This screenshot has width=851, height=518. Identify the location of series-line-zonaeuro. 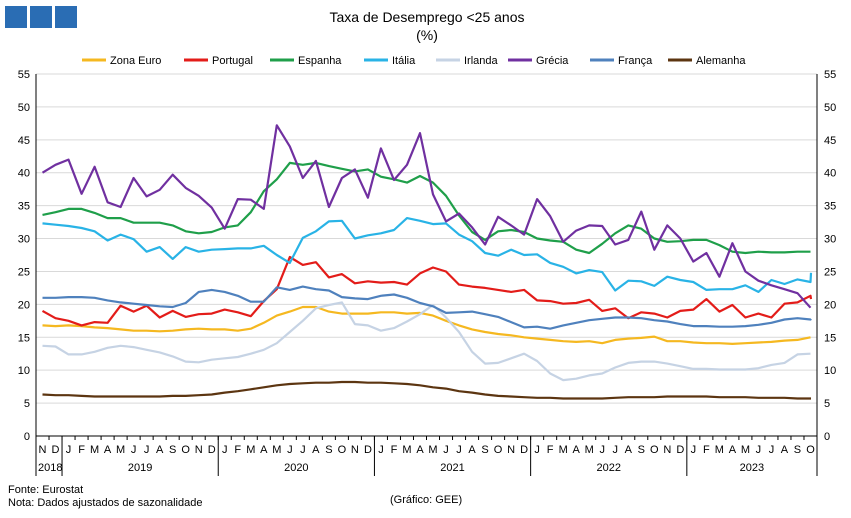
(426, 325).